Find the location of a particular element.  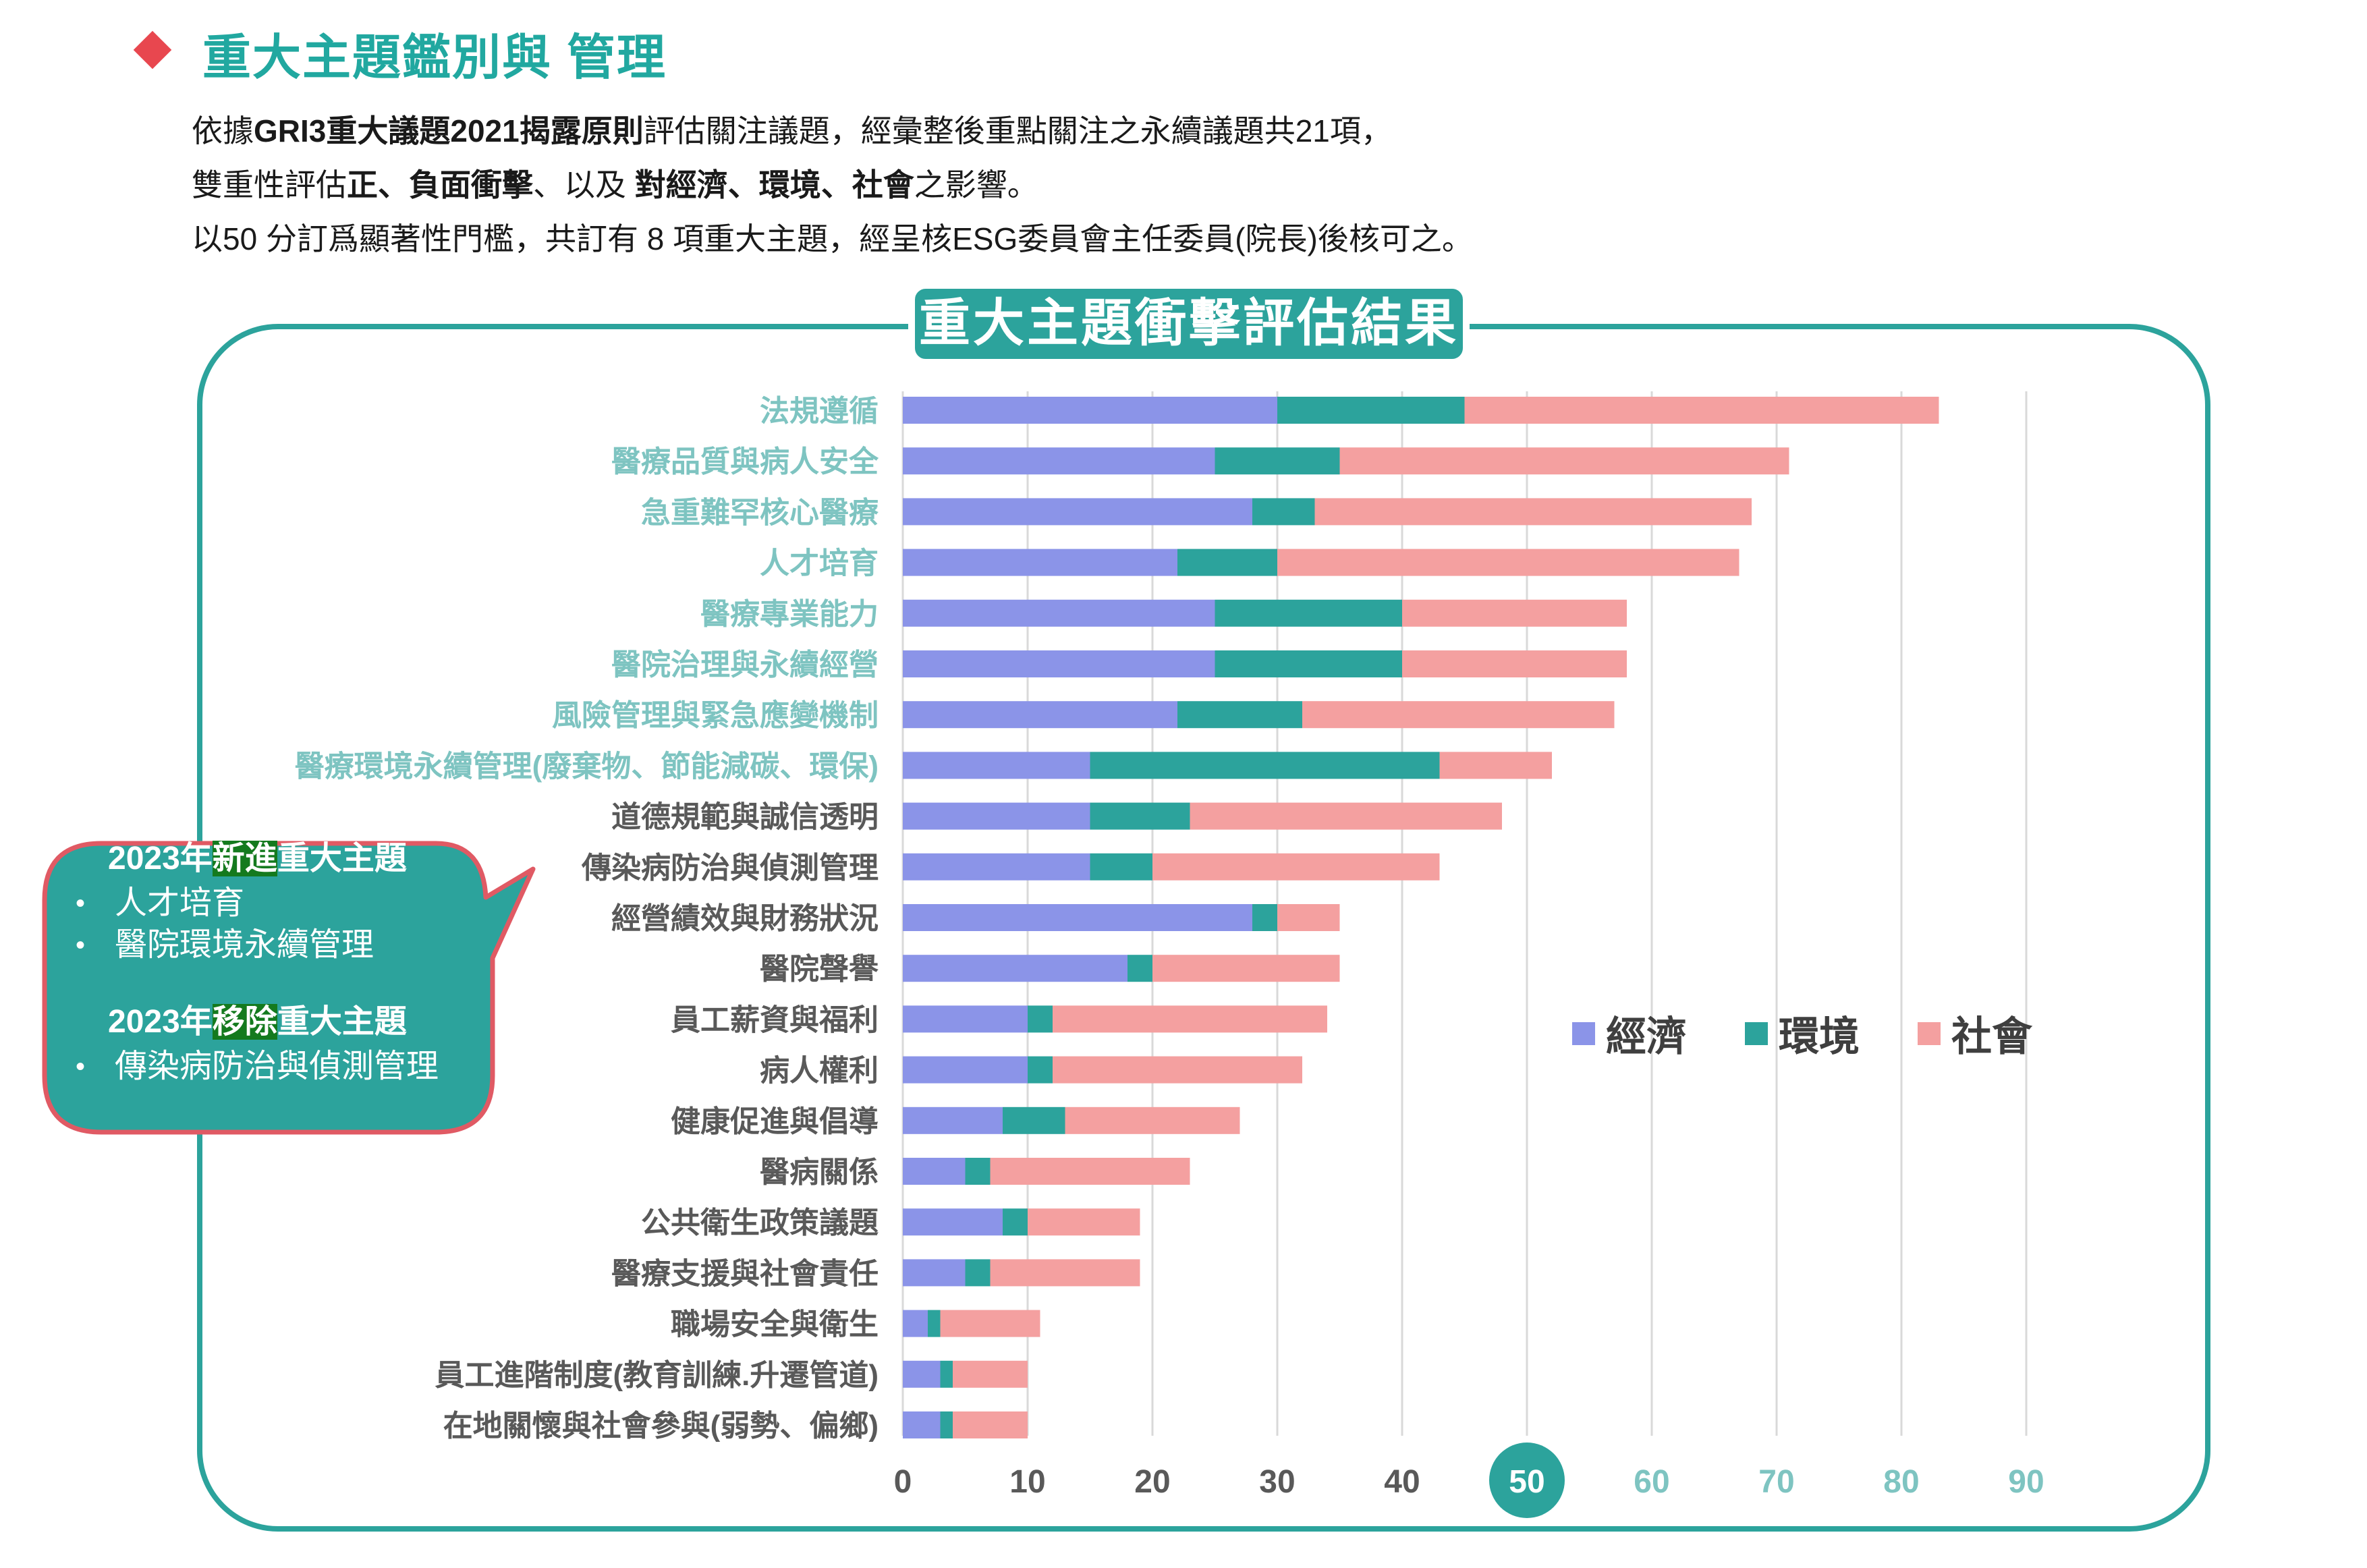

x-tick-label: 0 is located at coordinates (903, 1482).